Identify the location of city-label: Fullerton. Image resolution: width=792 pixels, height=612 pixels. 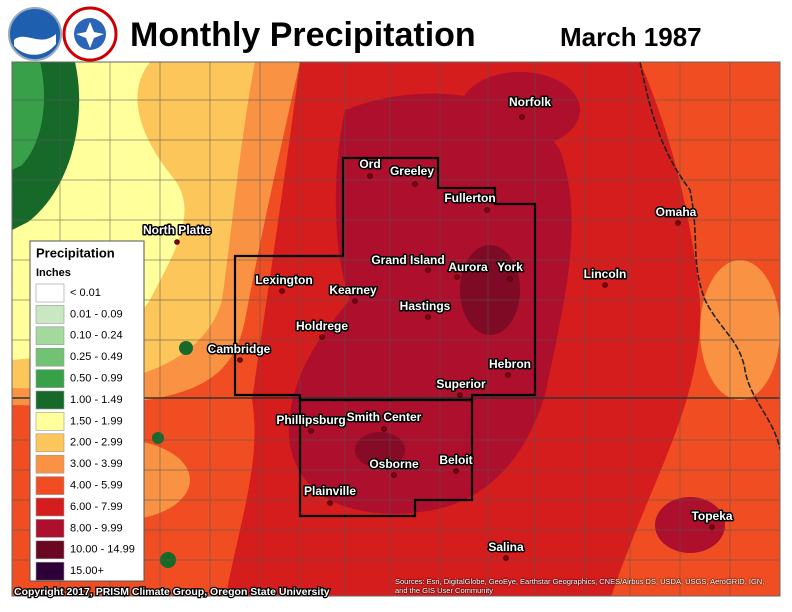
(469, 198).